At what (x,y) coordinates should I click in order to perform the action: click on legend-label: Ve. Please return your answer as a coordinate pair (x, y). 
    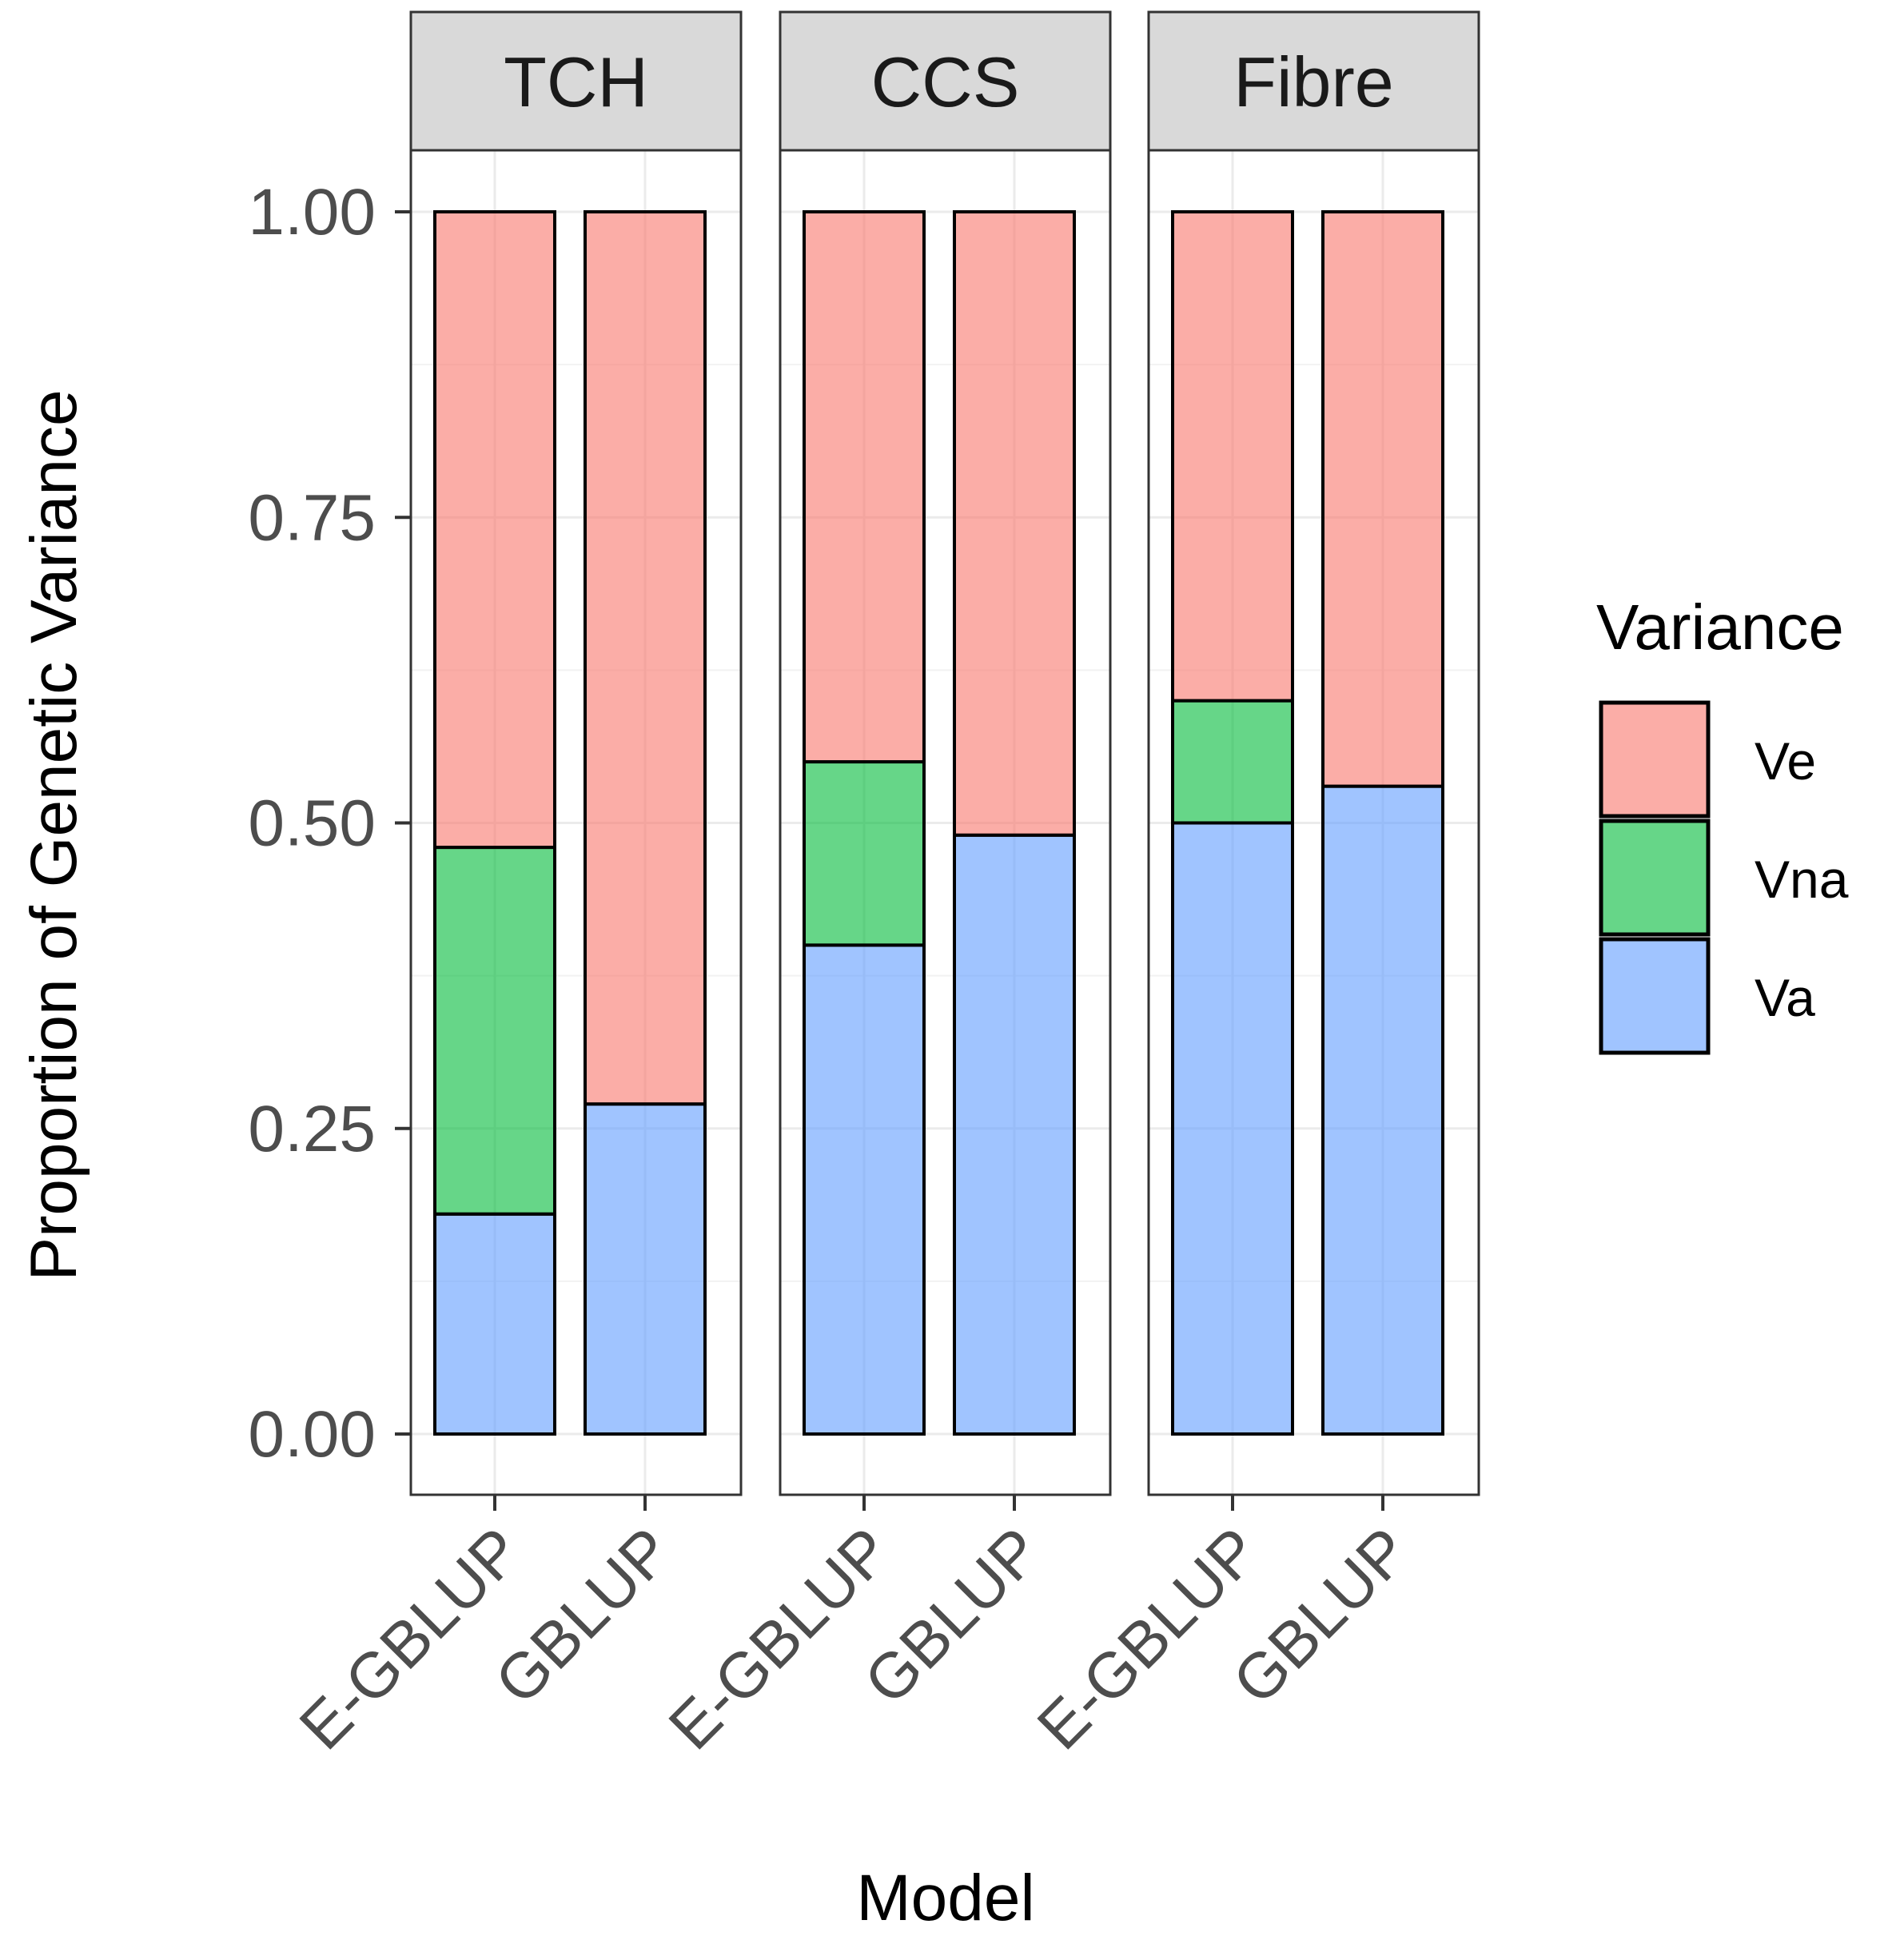
    Looking at the image, I should click on (1785, 761).